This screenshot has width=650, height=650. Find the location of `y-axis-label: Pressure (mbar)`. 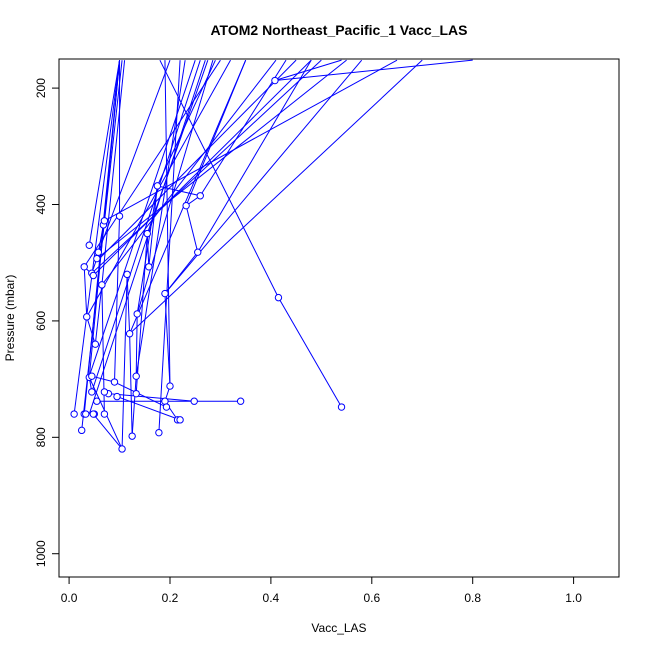

y-axis-label: Pressure (mbar) is located at coordinates (10, 318).